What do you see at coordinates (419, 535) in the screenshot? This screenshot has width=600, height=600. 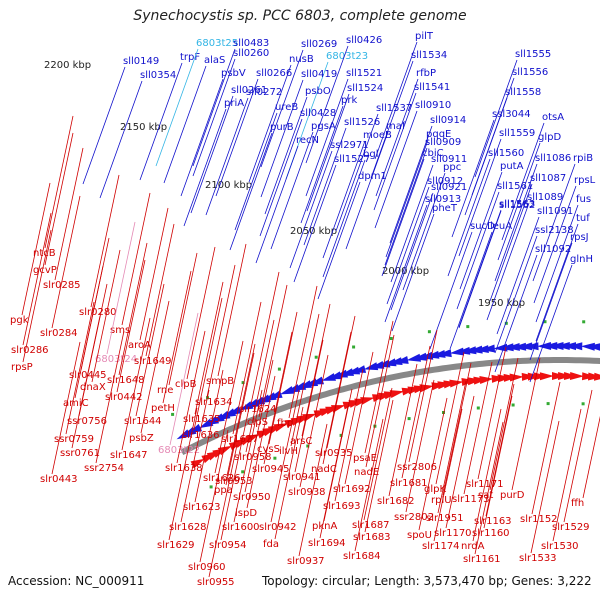 I see `reverse-gene-label: spoU` at bounding box center [419, 535].